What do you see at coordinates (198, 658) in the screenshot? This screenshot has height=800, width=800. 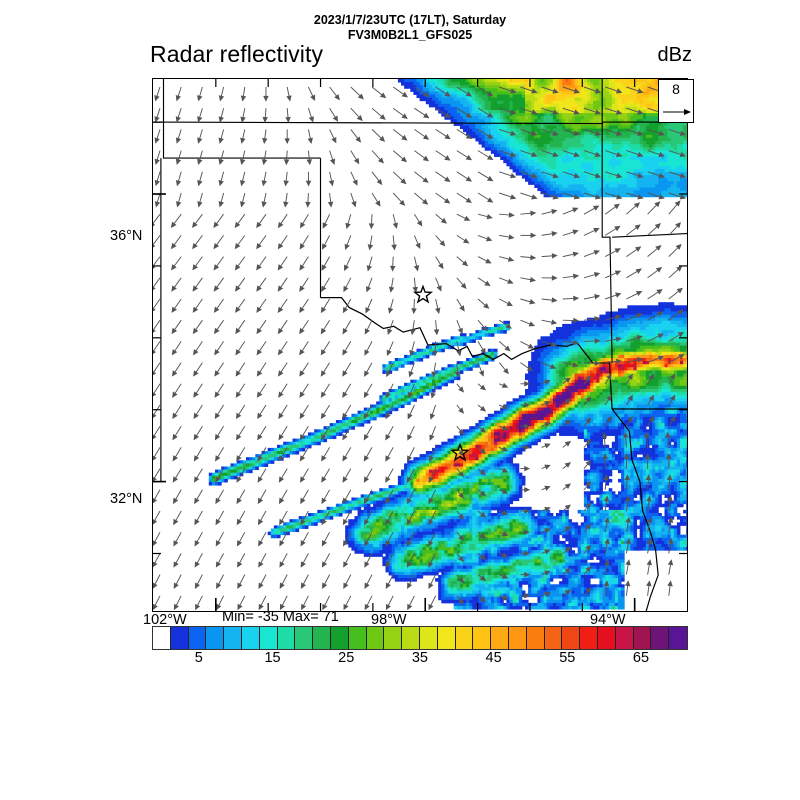 I see `colorbar-tick: 5` at bounding box center [198, 658].